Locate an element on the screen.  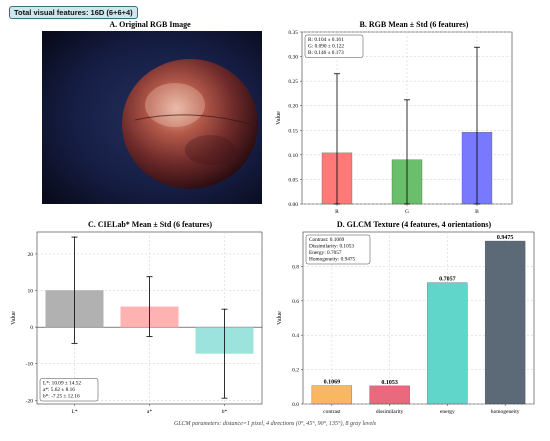
y-tick-label: 0.25 is located at coordinates (293, 82).